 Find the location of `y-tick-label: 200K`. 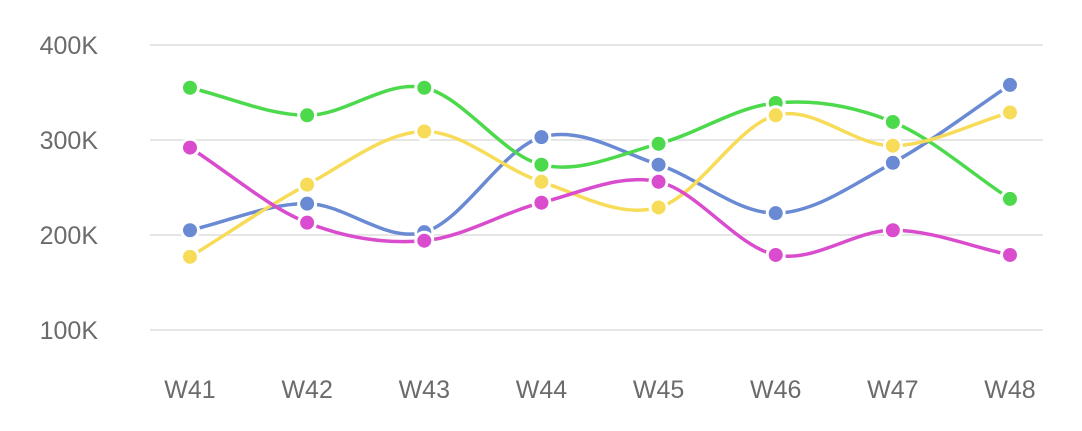

y-tick-label: 200K is located at coordinates (69, 236).